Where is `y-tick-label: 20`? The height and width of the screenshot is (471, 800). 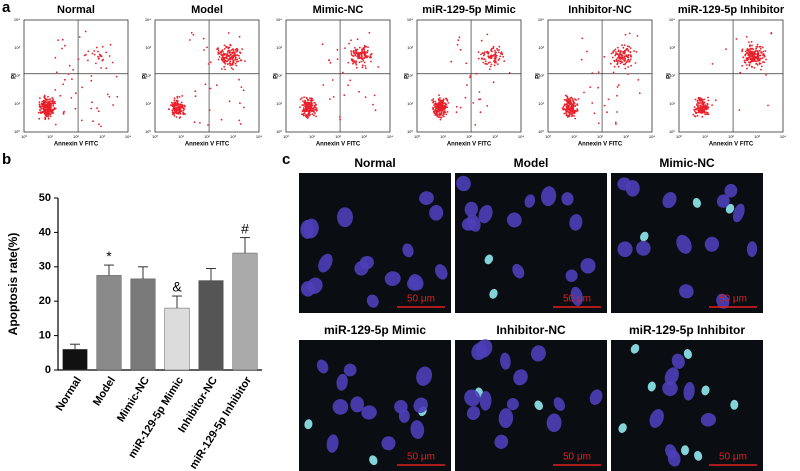 y-tick-label: 20 is located at coordinates (45, 301).